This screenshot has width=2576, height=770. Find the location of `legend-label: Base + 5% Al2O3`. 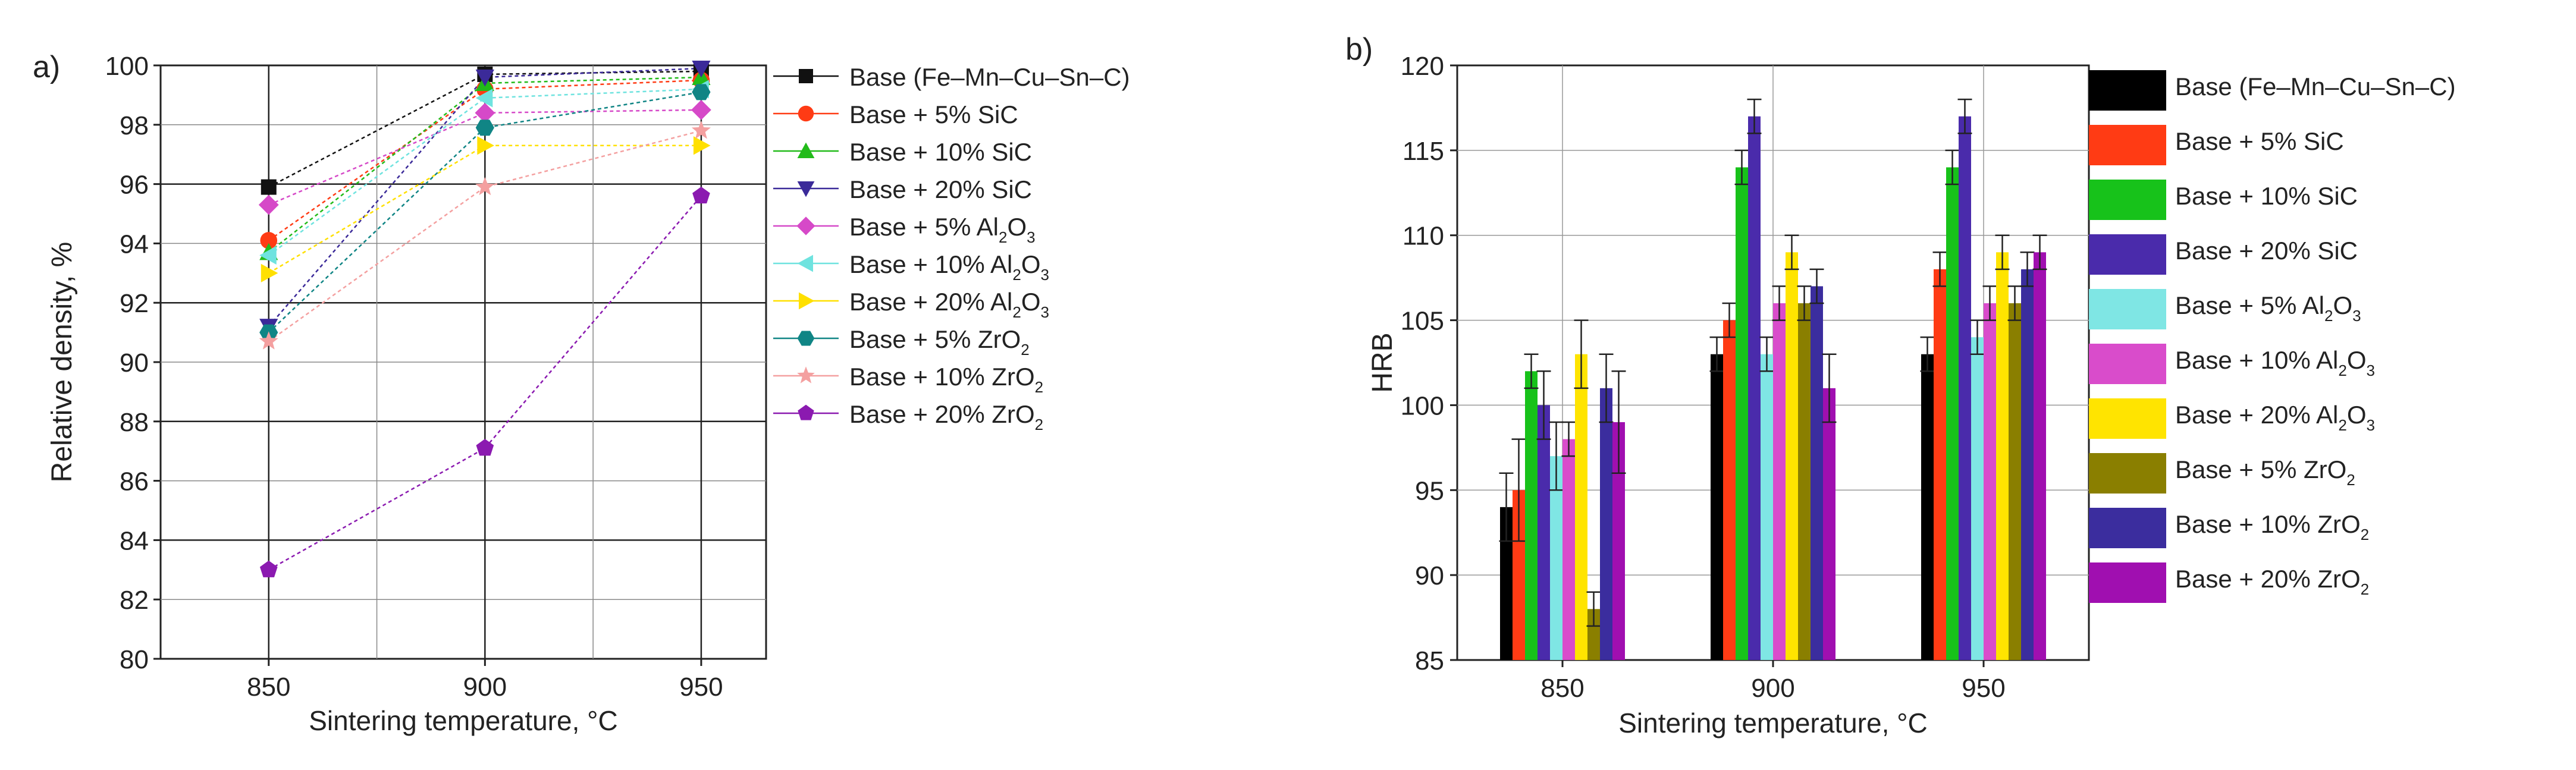

legend-label: Base + 5% Al2O3 is located at coordinates (942, 230).